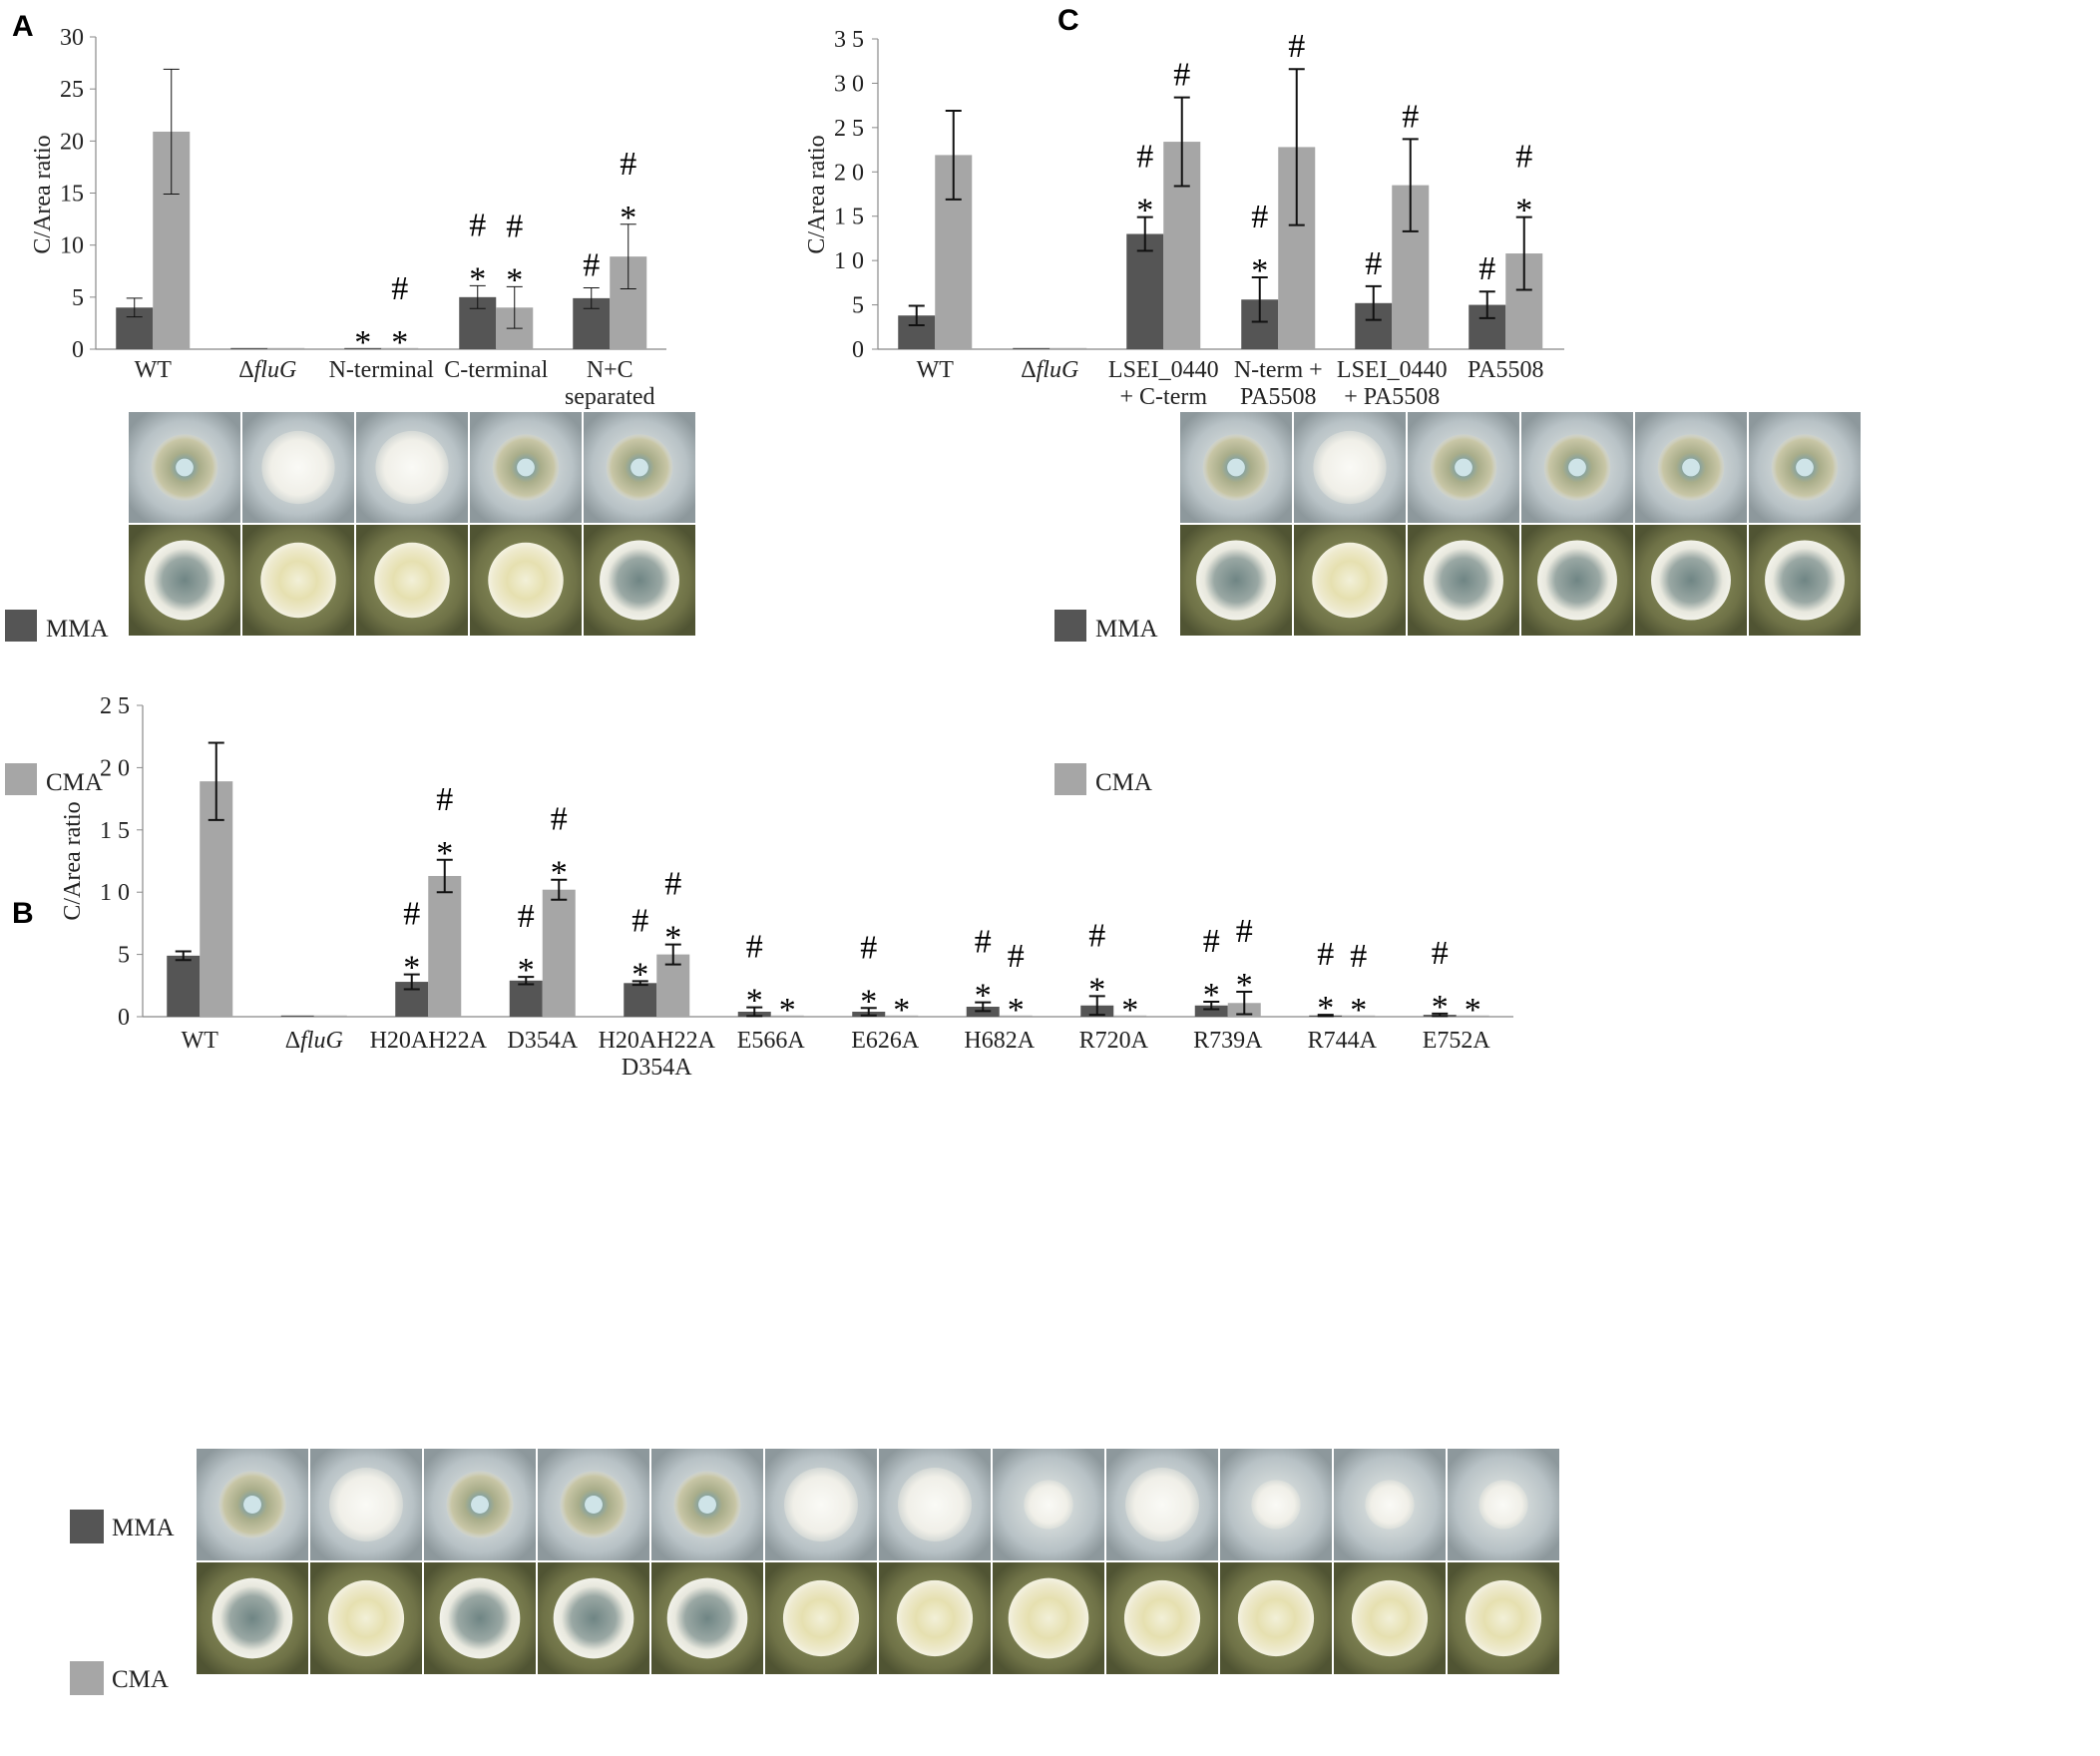 Image resolution: width=2100 pixels, height=1756 pixels. I want to click on plates-panel-a, so click(412, 524).